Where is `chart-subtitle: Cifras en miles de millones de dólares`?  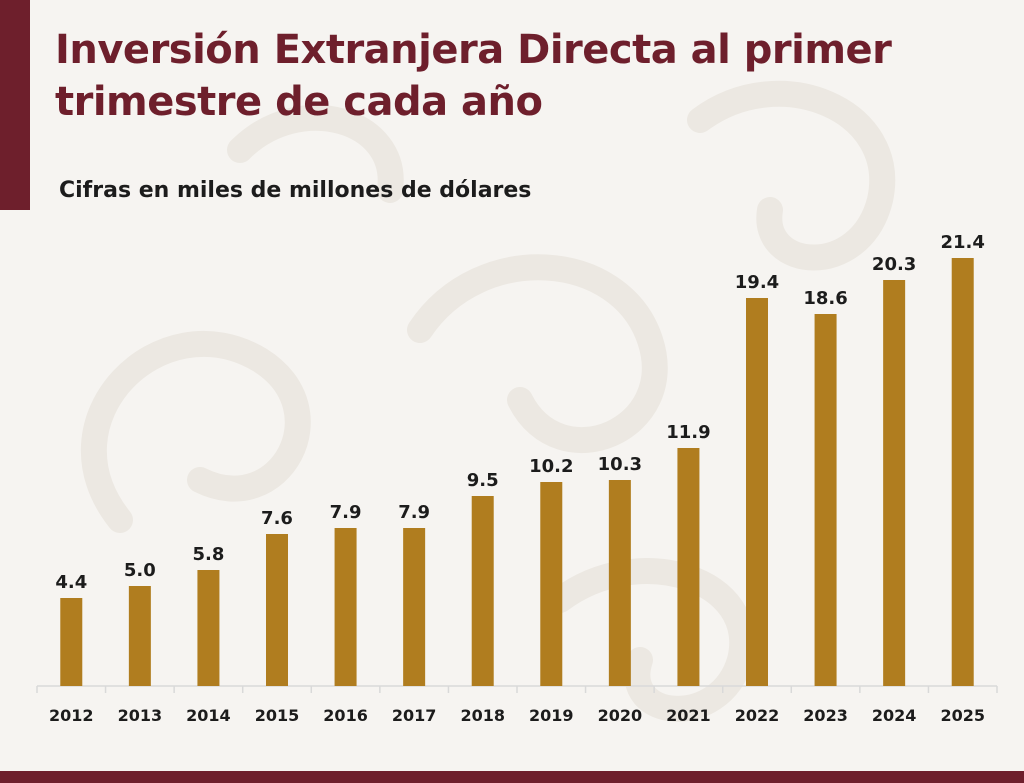 chart-subtitle: Cifras en miles de millones de dólares is located at coordinates (295, 190).